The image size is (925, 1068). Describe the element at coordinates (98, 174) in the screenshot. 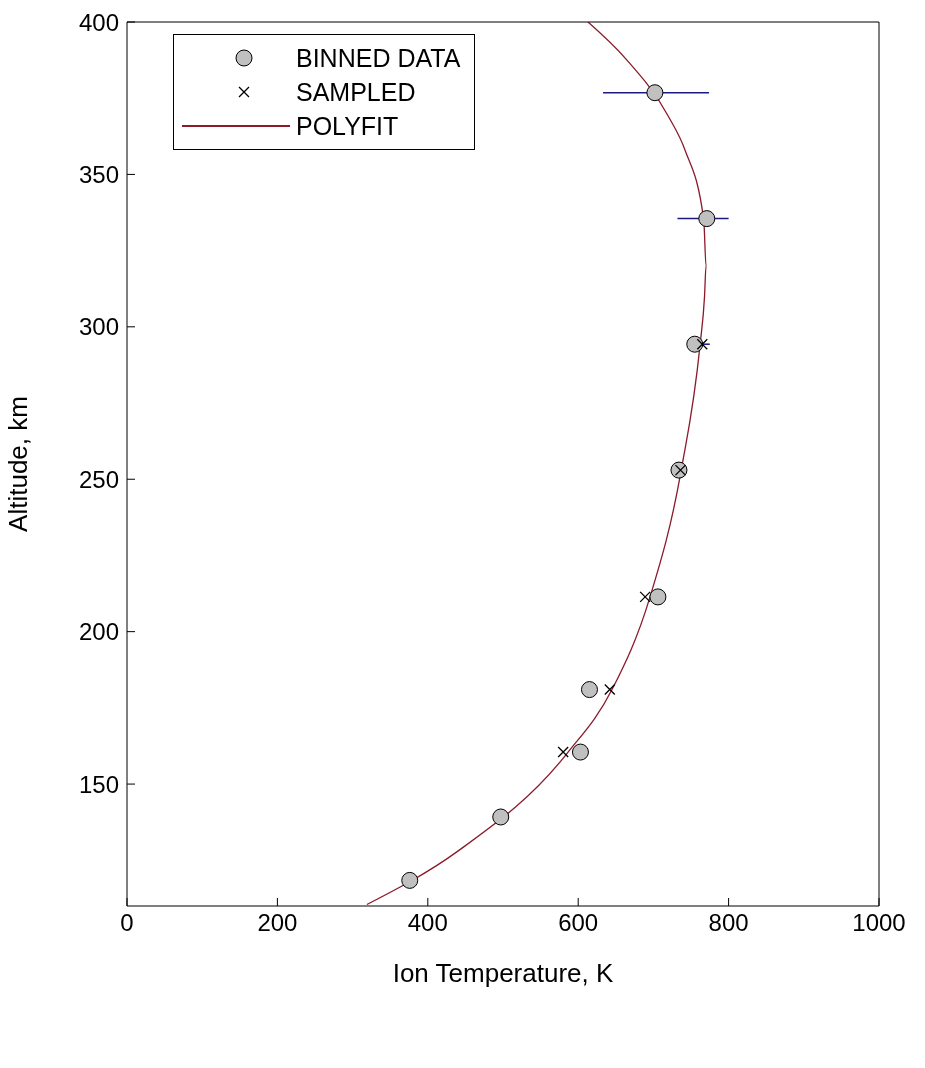

I see `y-tick-label: 350` at that location.